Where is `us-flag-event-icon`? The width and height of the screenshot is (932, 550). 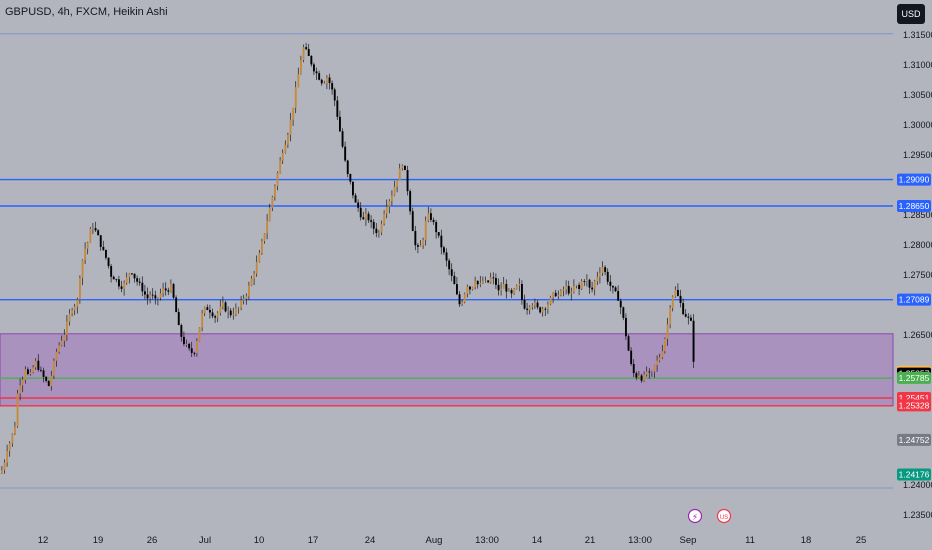
us-flag-event-icon is located at coordinates (724, 516).